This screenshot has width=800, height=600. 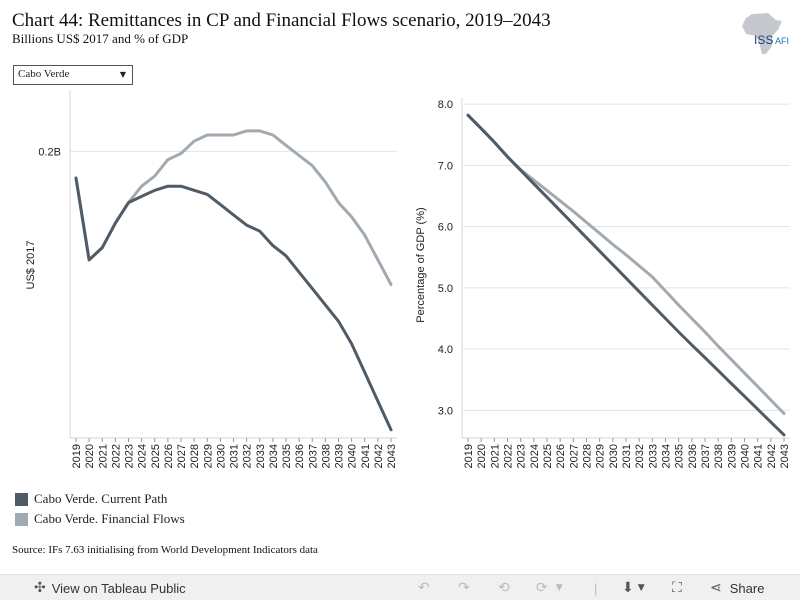 What do you see at coordinates (445, 228) in the screenshot?
I see `y-tick-label: 6.0` at bounding box center [445, 228].